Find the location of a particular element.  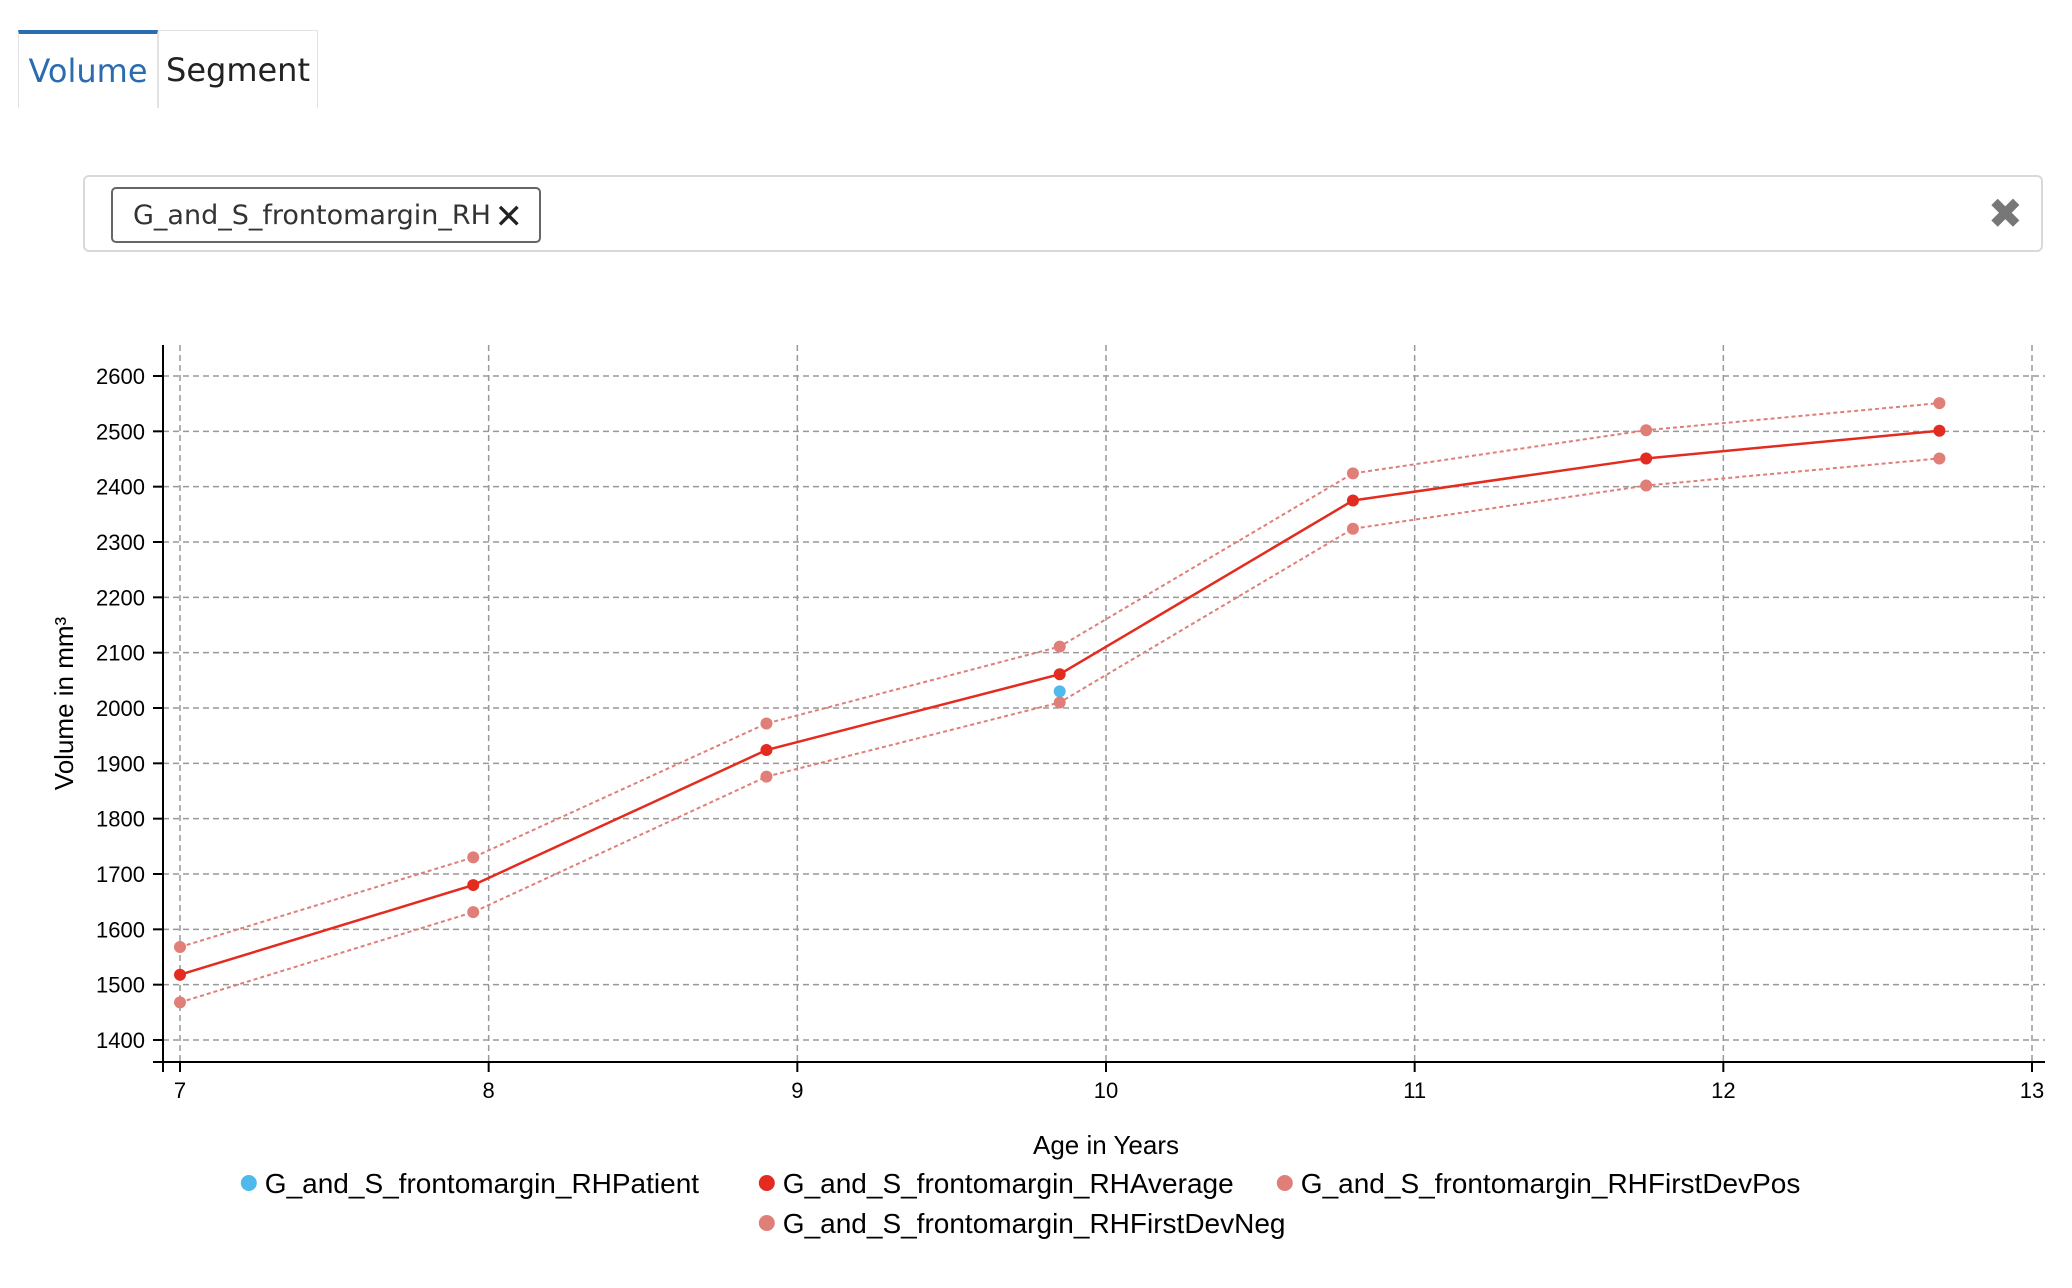

clear-selection-icon: ✖ is located at coordinates (2005, 213).